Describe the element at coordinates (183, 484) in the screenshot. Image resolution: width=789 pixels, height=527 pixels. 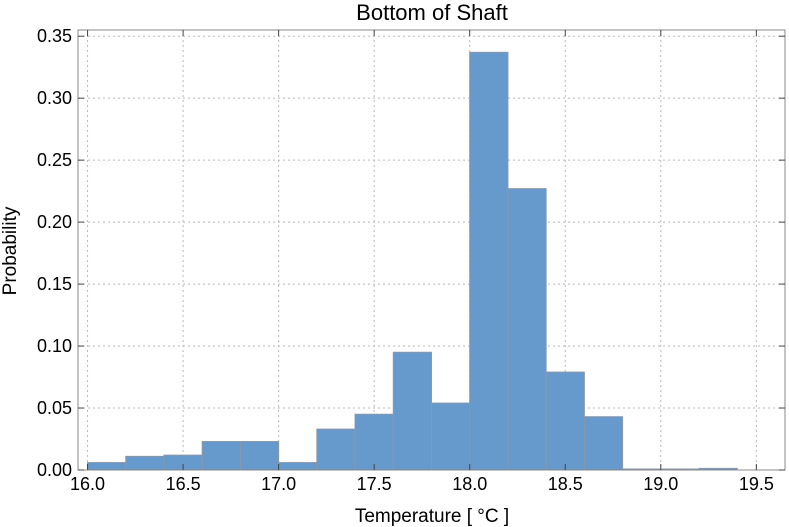
I see `x-tick-label: 16.5` at that location.